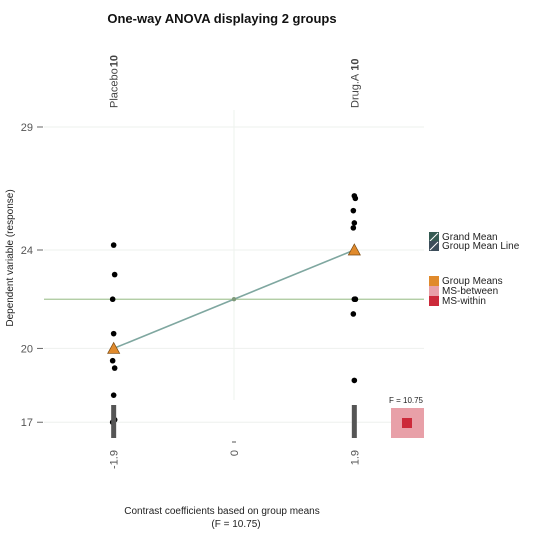 The width and height of the screenshot is (540, 533). Describe the element at coordinates (464, 301) in the screenshot. I see `legend-label-ms-within: MS-within` at that location.